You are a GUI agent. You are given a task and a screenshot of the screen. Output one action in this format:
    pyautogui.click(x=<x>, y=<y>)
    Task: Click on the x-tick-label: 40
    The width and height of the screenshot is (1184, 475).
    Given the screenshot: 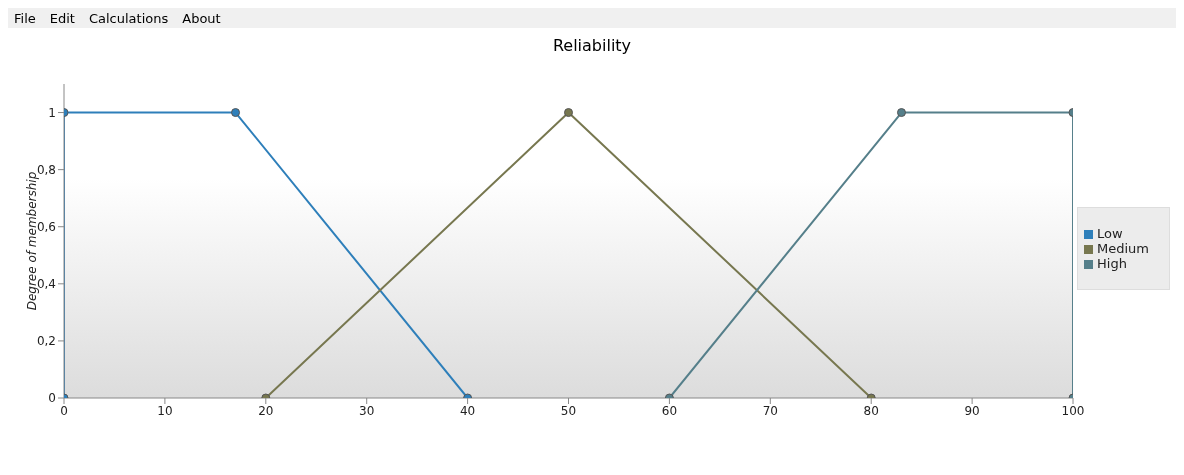 What is the action you would take?
    pyautogui.click(x=467, y=410)
    